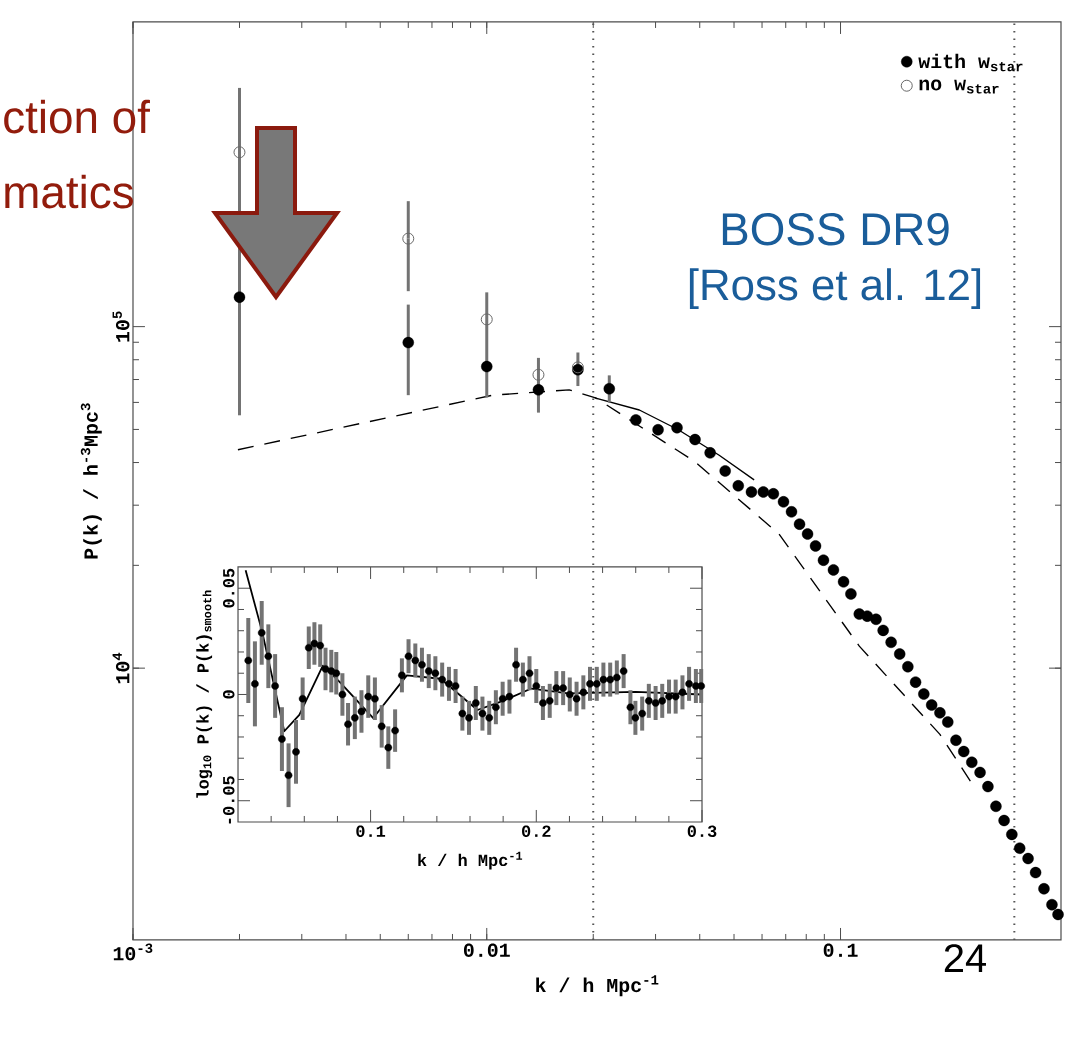 The height and width of the screenshot is (1052, 1067). Describe the element at coordinates (77, 116) in the screenshot. I see `annotation: ction of` at that location.